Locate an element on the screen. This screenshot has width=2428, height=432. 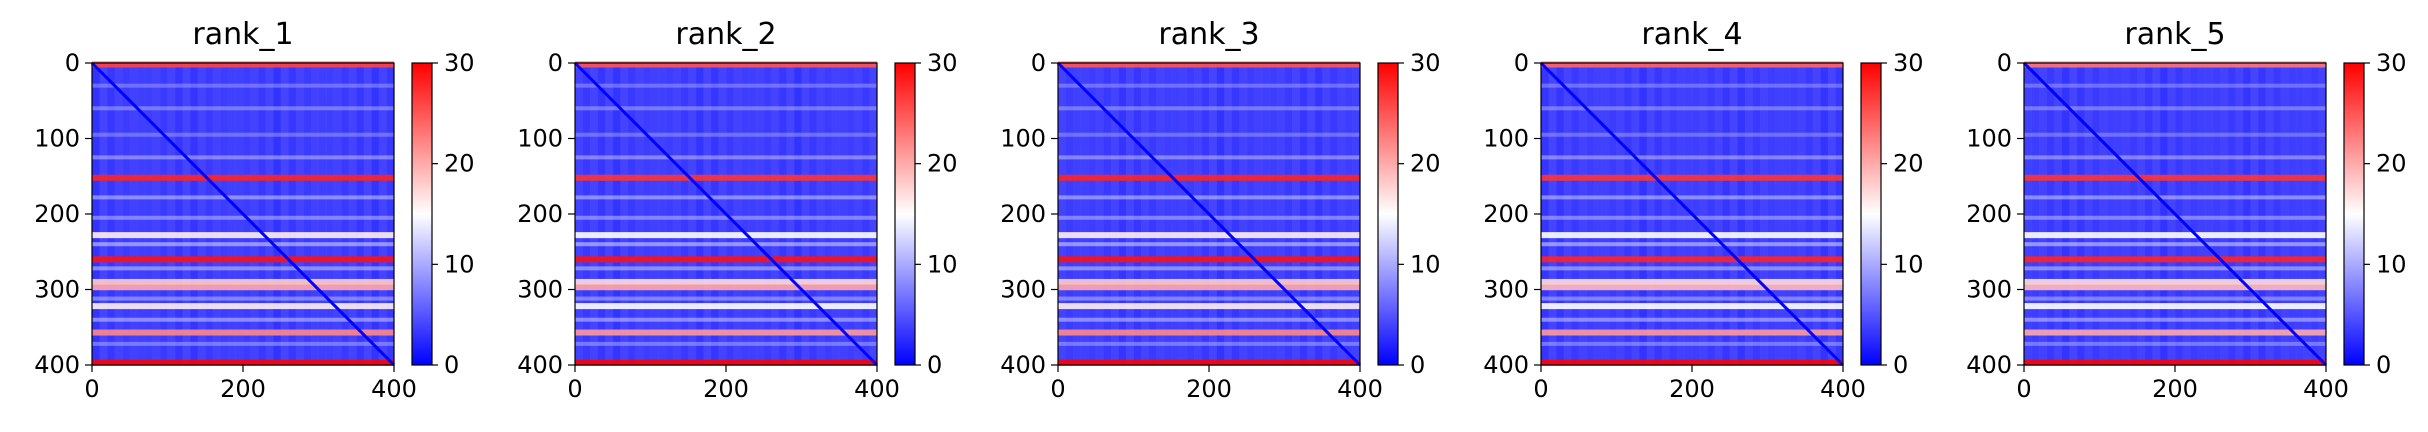
colorbar-tick-label: 0 is located at coordinates (451, 365).